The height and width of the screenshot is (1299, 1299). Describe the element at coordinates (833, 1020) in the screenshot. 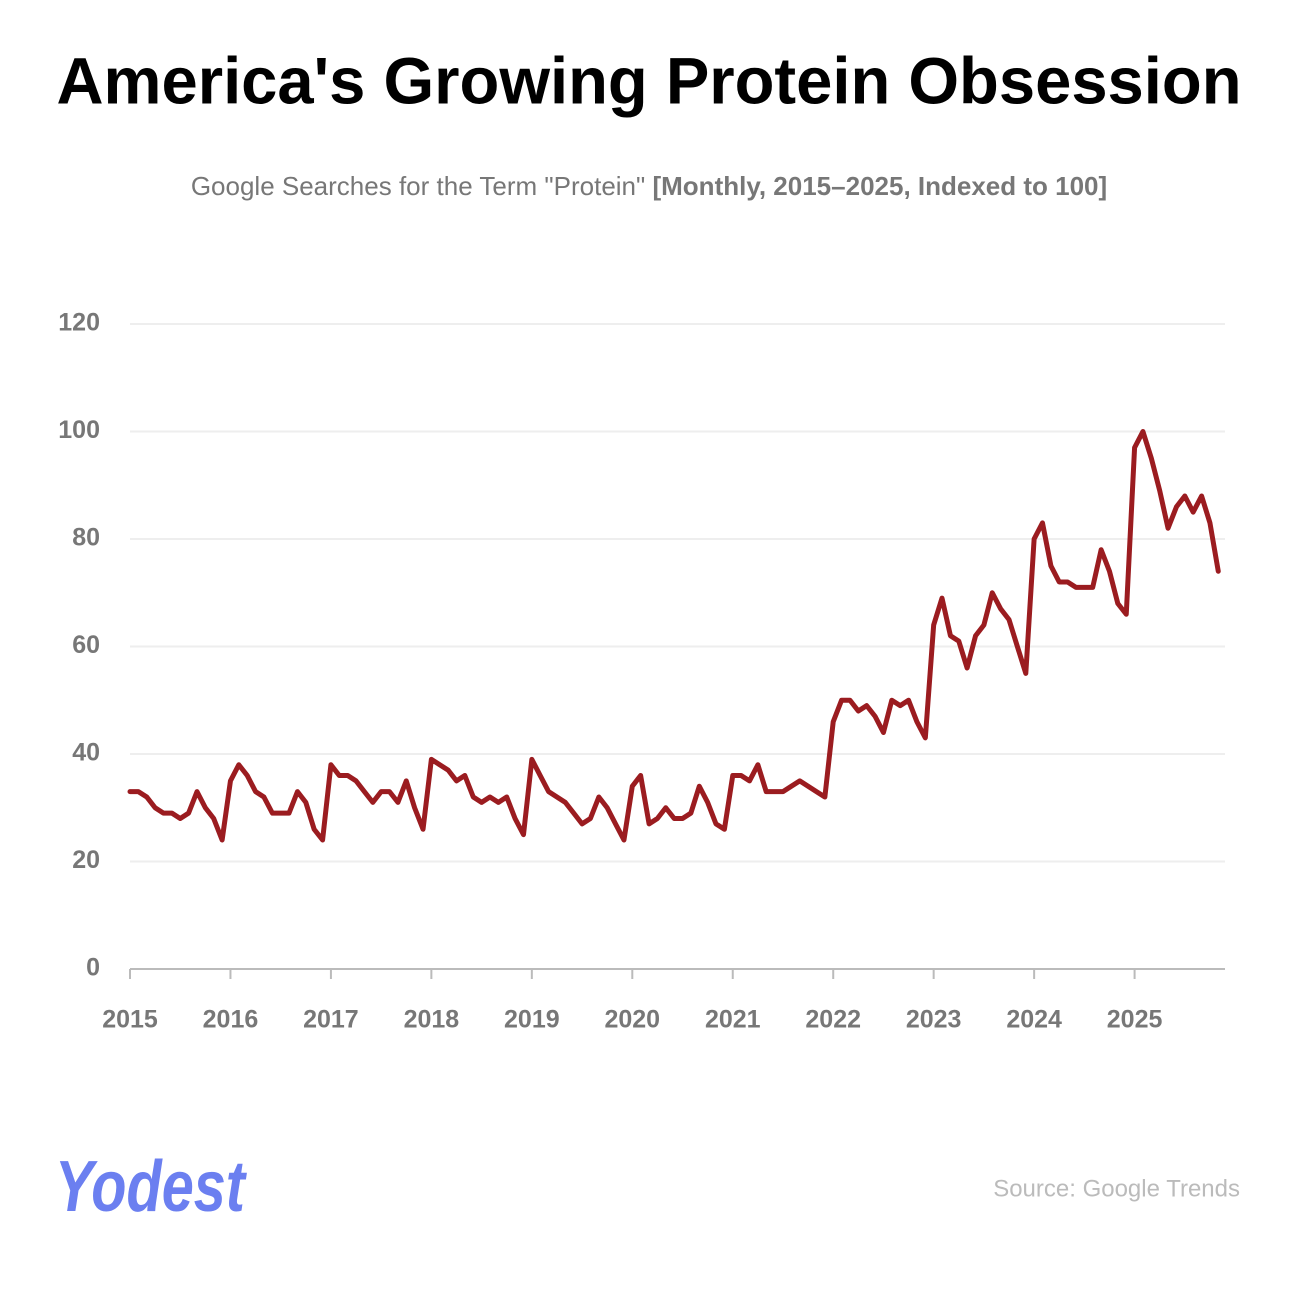

I see `x-tick-label: 2022` at that location.